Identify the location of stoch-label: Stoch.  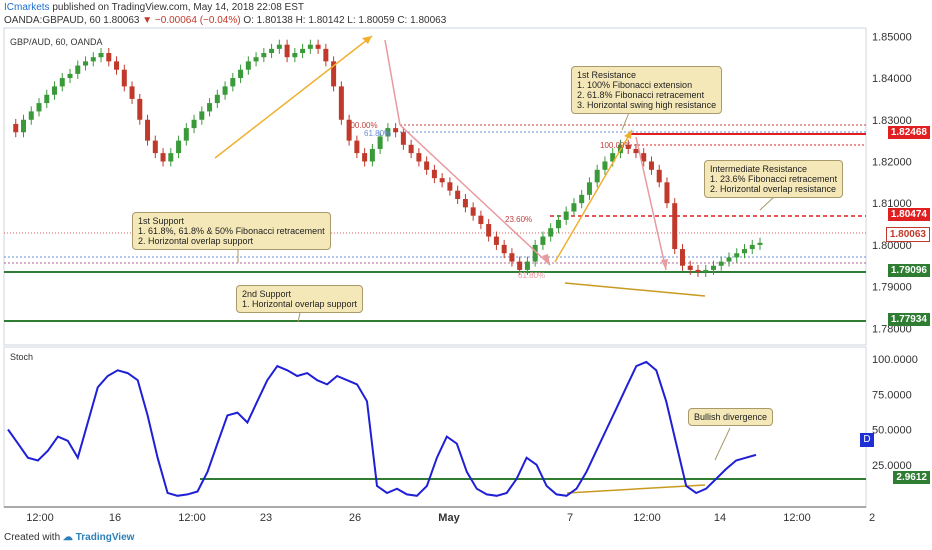
(22, 357).